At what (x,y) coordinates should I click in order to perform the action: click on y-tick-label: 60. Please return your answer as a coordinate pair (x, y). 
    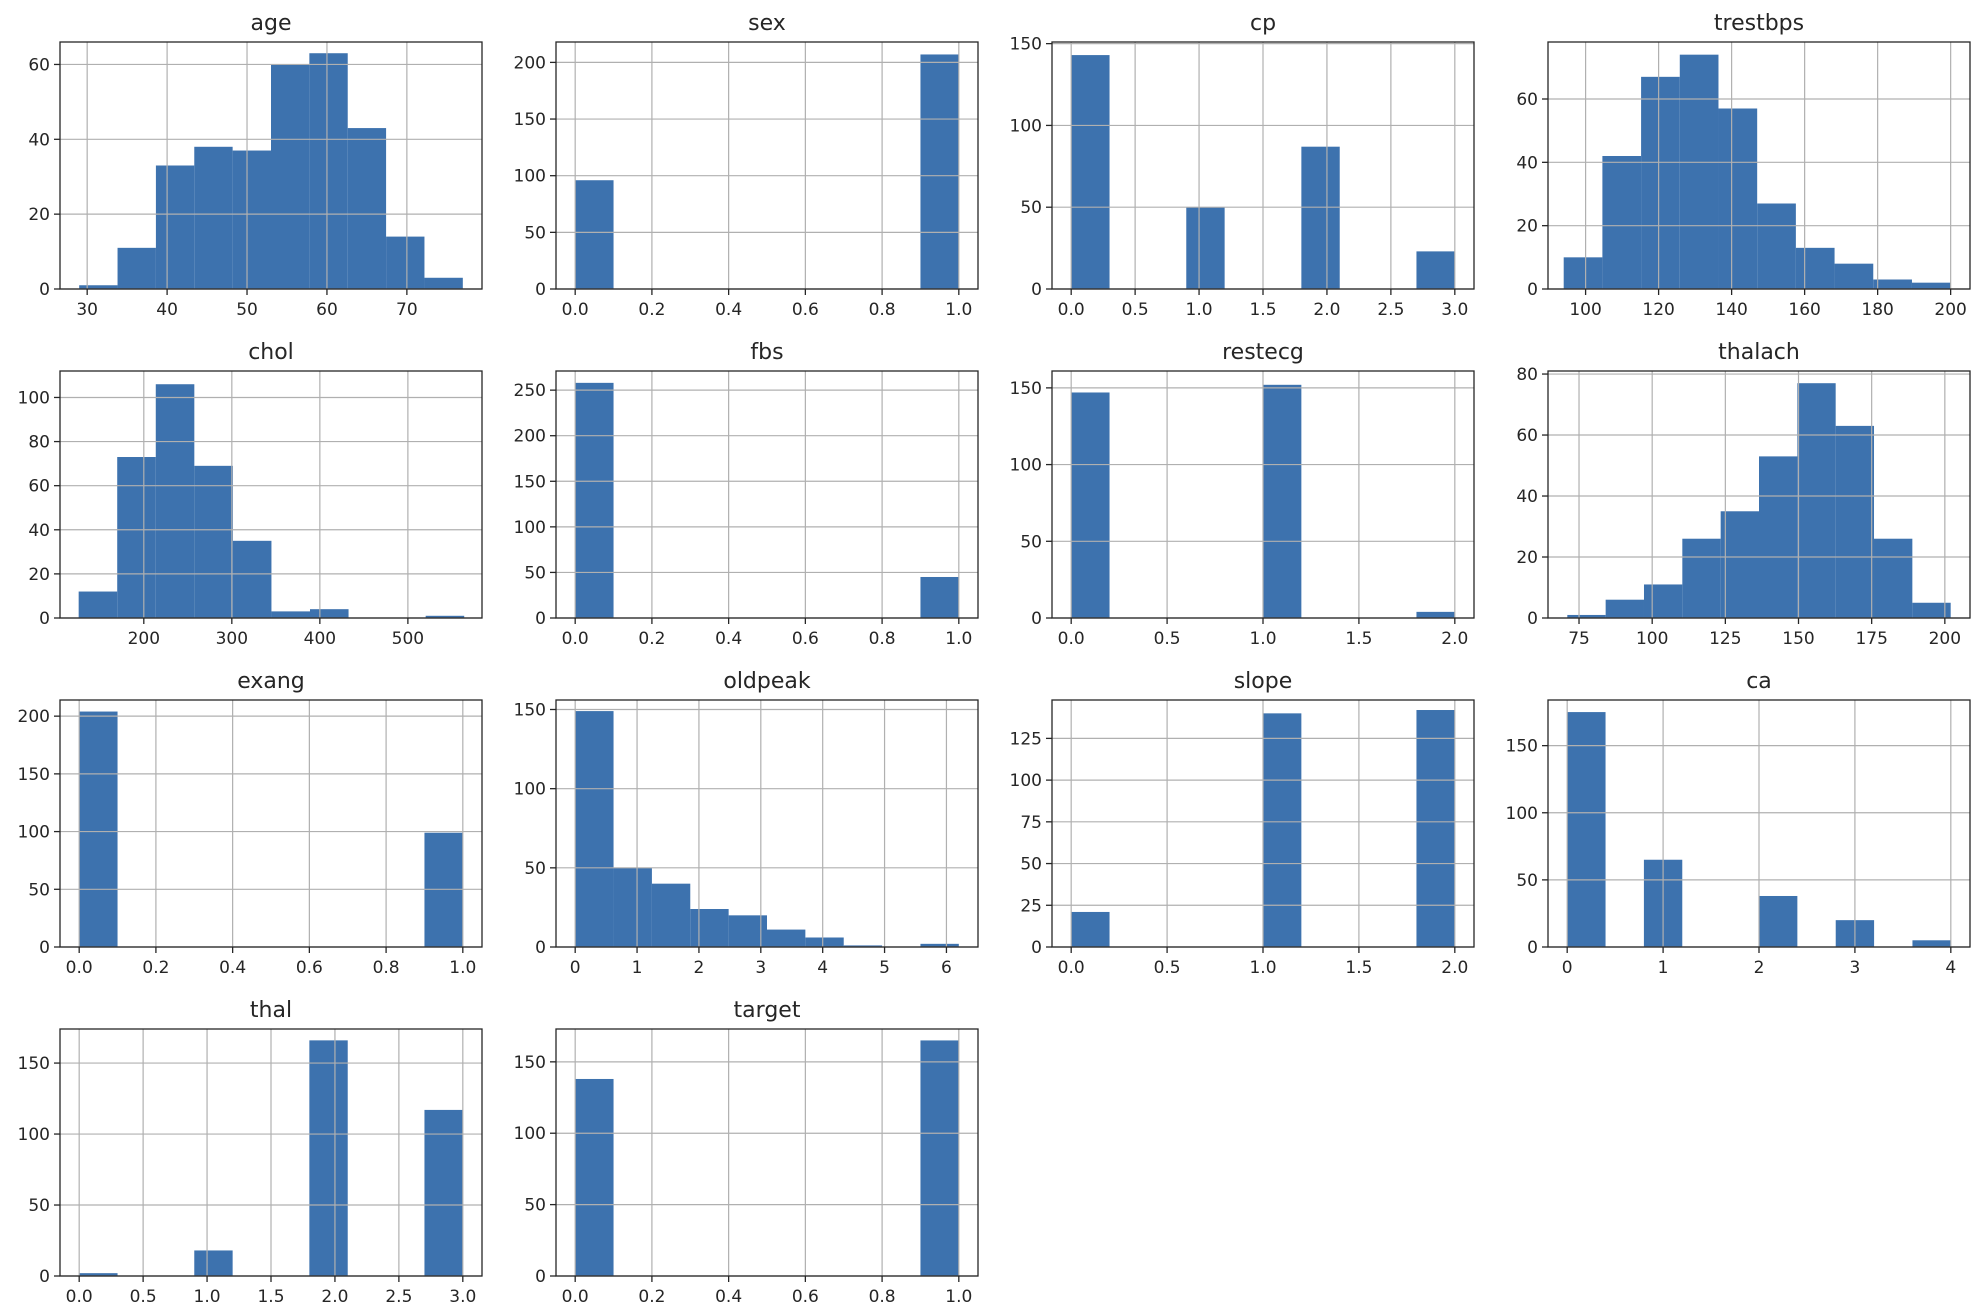
    Looking at the image, I should click on (39, 487).